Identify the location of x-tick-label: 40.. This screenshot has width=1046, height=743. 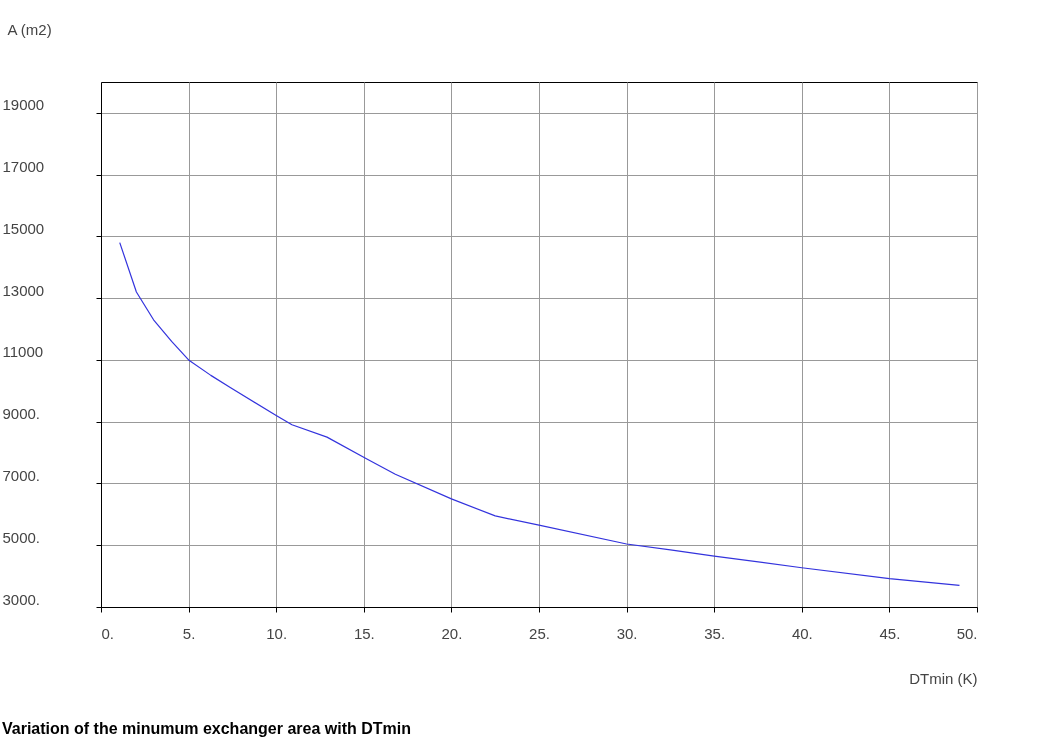
(802, 633).